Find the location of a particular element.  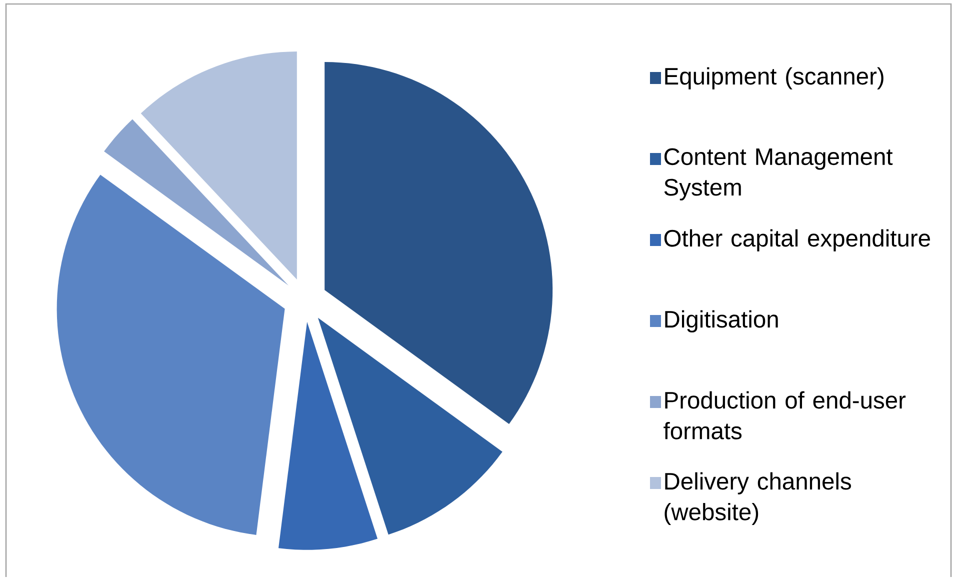

legend-label: Equipment (scanner) is located at coordinates (774, 78).